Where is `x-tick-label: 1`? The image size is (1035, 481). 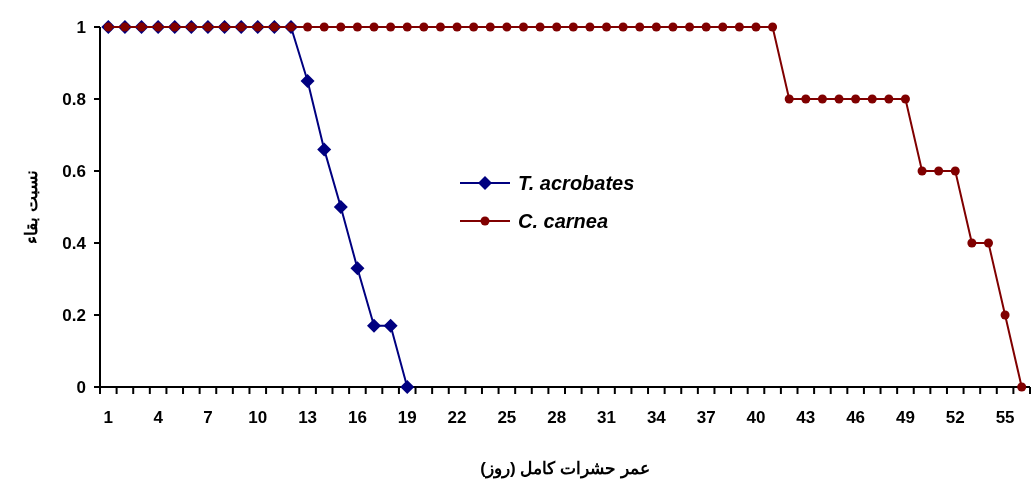 x-tick-label: 1 is located at coordinates (108, 417).